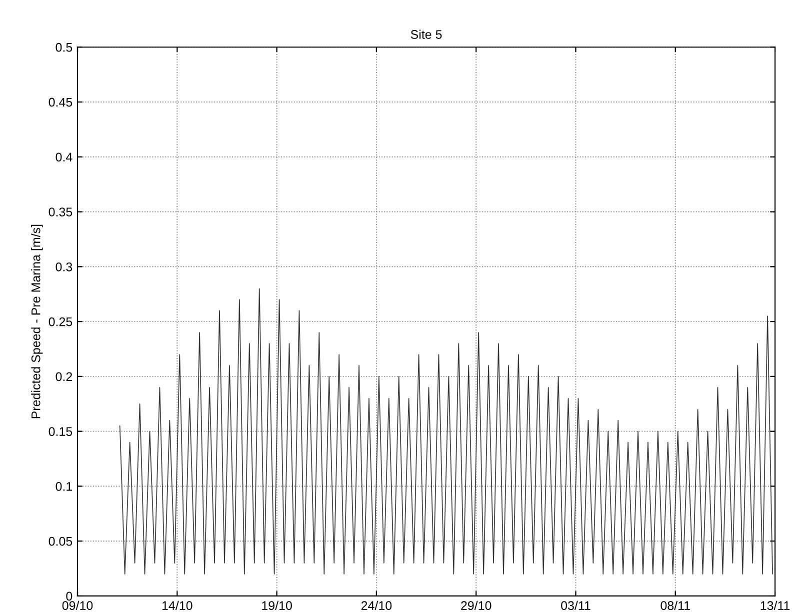 Image resolution: width=799 pixels, height=616 pixels. What do you see at coordinates (177, 605) in the screenshot?
I see `x-tick-label: 14/10` at bounding box center [177, 605].